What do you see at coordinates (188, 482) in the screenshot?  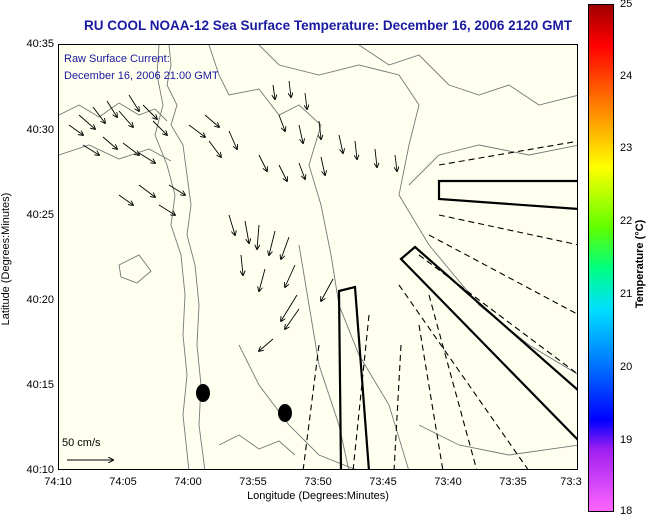 I see `xtick-label: 74:00` at bounding box center [188, 482].